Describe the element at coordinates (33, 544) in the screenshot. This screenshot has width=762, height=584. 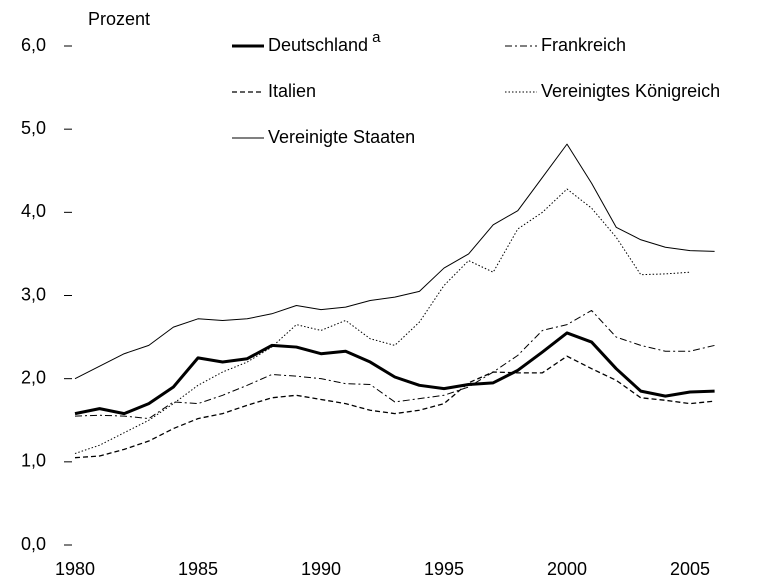
I see `y-tick-label: 0,0` at that location.